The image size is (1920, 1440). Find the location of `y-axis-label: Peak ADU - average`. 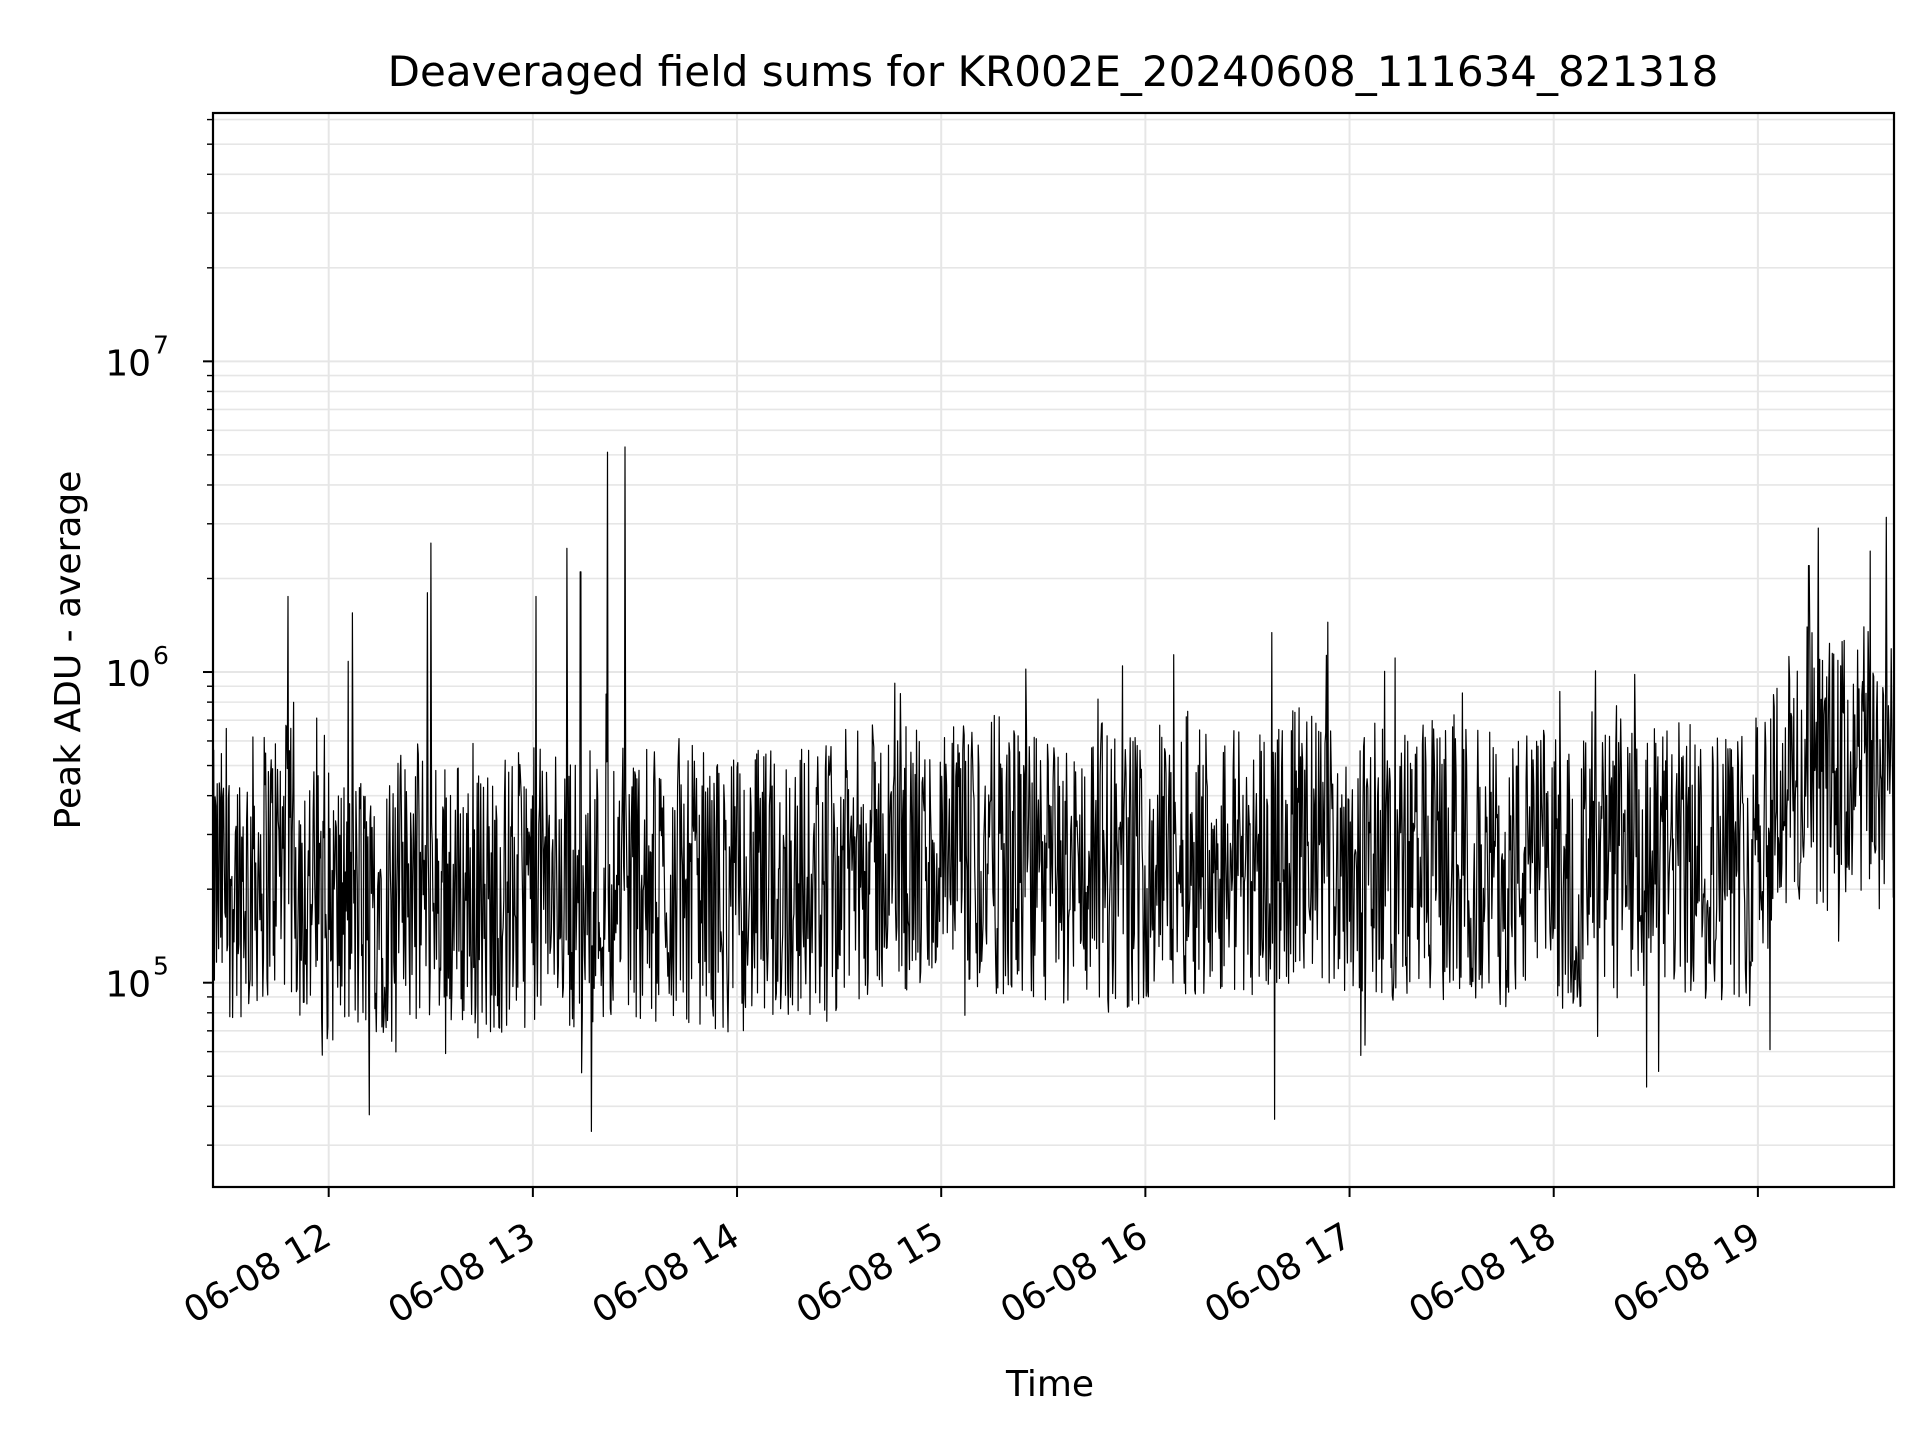

y-axis-label: Peak ADU - average is located at coordinates (68, 650).